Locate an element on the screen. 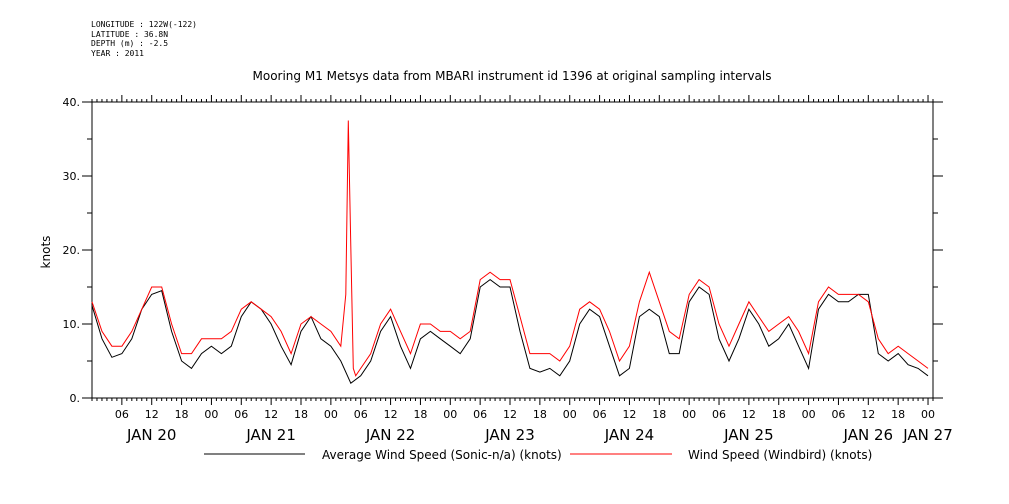 Image resolution: width=1009 pixels, height=504 pixels. legend-label-average: Average Wind Speed (Sonic-n/a) (knots) is located at coordinates (442, 455).